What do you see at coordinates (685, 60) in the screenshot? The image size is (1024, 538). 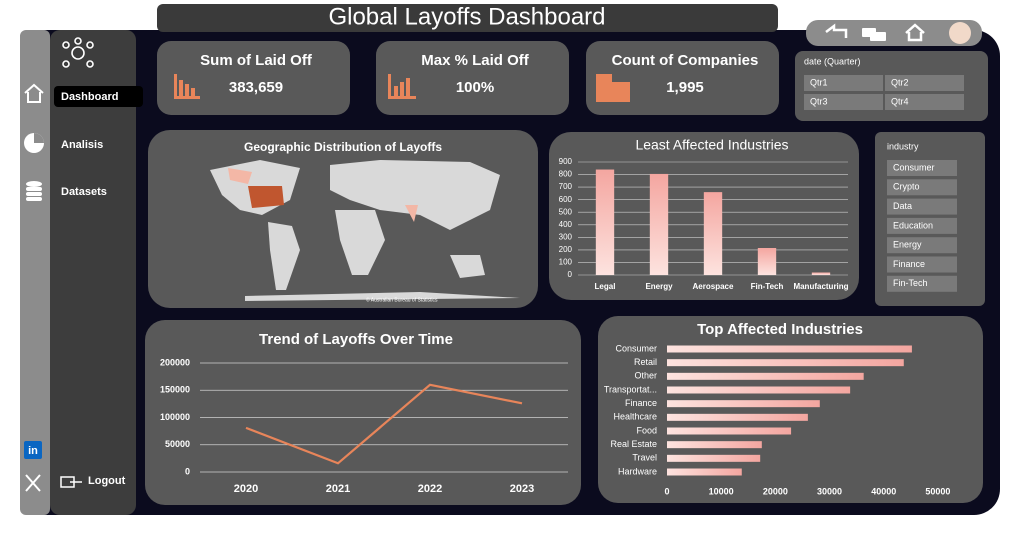 I see `kpi-label: Count of Companies` at bounding box center [685, 60].